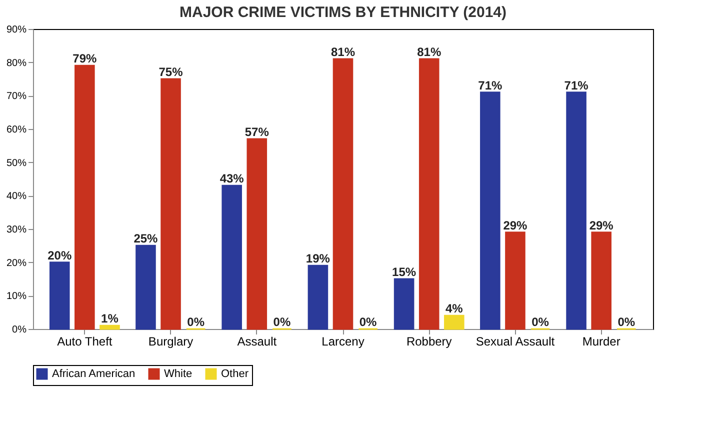  What do you see at coordinates (16, 196) in the screenshot?
I see `y-tick-label: 40%` at bounding box center [16, 196].